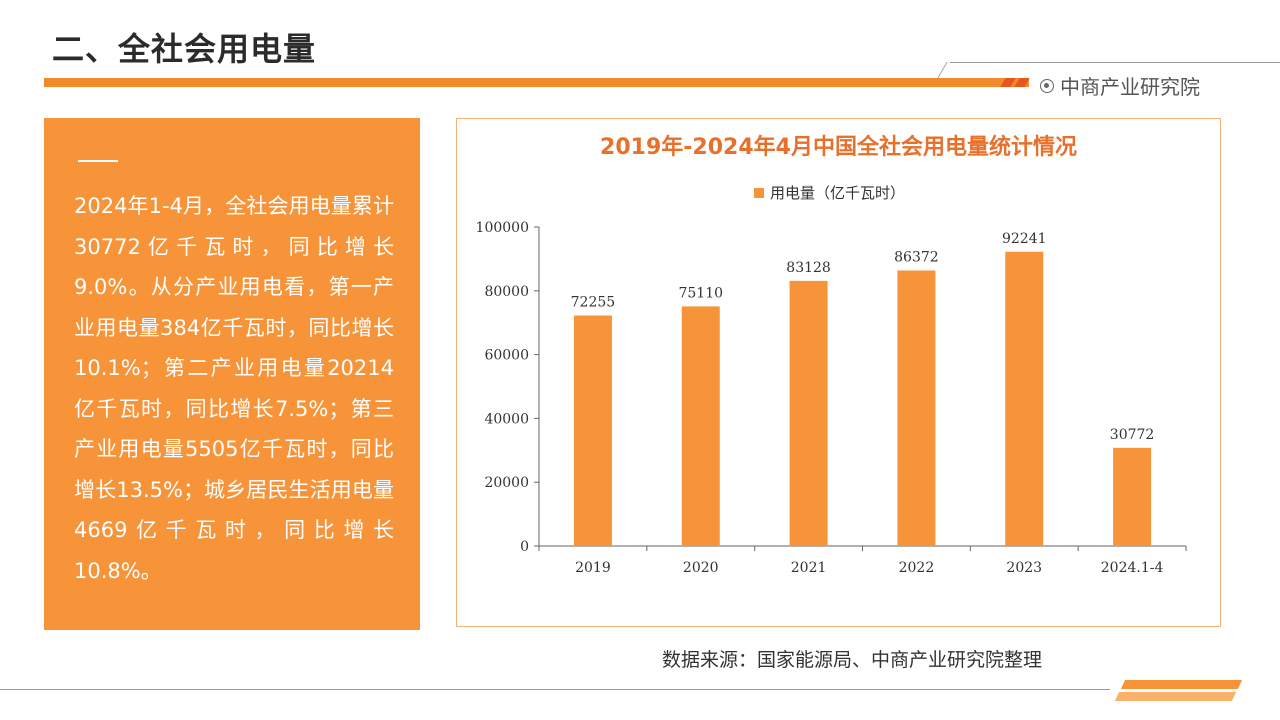  Describe the element at coordinates (506, 419) in the screenshot. I see `y-tick-label: 40000` at that location.